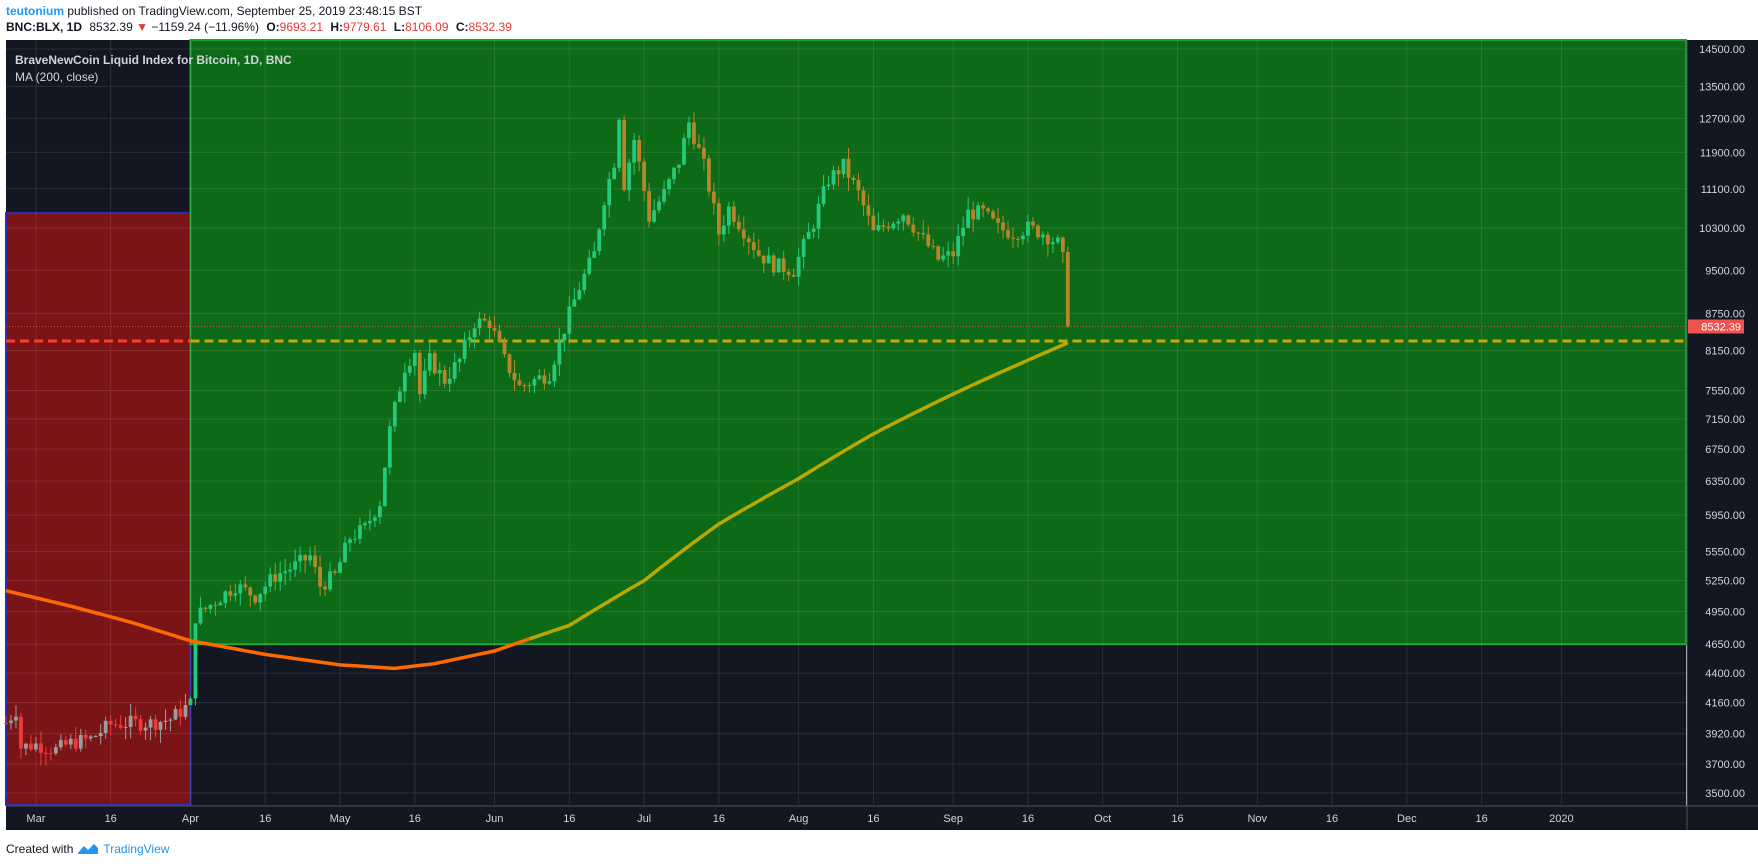  Describe the element at coordinates (1725, 482) in the screenshot. I see `price-tick: 6350.00` at that location.